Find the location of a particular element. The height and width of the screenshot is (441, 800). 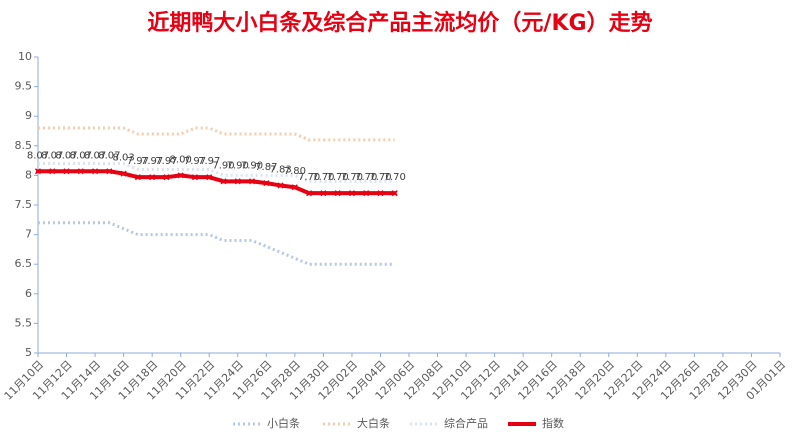

legend-label: 大白条 is located at coordinates (373, 423).